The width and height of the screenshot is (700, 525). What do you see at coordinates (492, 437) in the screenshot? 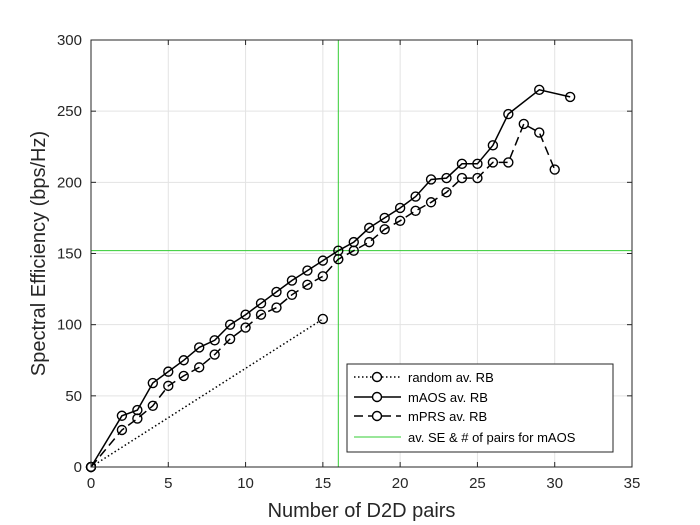
I see `legend-entry-label: av. SE & # of pairs for mAOS` at bounding box center [492, 437].